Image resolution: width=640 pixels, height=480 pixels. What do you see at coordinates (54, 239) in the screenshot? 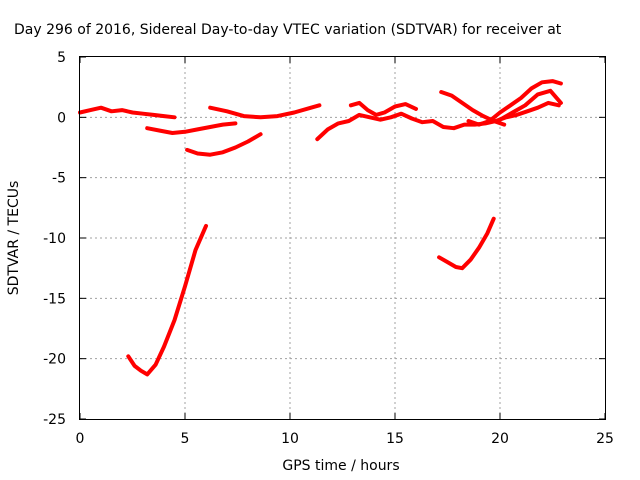
I see `y-tick-label: -10` at bounding box center [54, 239].